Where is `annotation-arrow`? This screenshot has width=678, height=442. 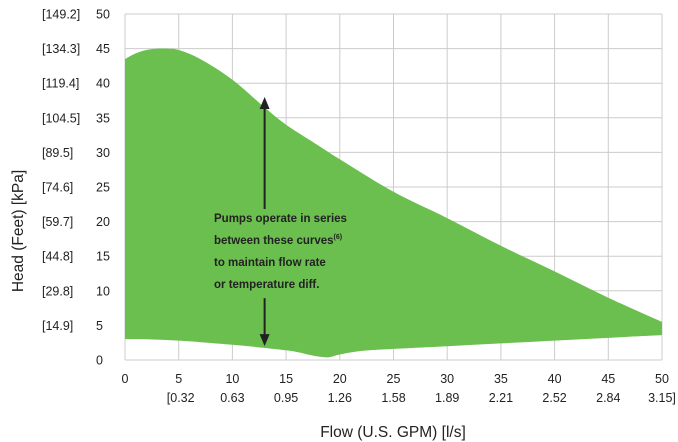
annotation-arrow is located at coordinates (264, 222).